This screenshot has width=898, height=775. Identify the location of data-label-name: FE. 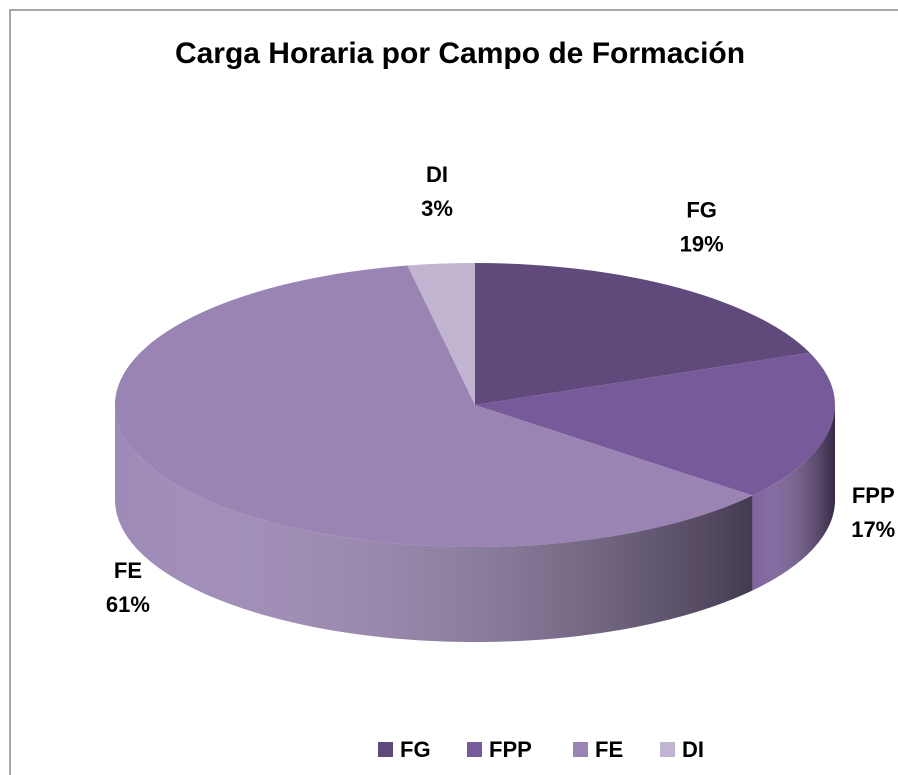
(128, 570).